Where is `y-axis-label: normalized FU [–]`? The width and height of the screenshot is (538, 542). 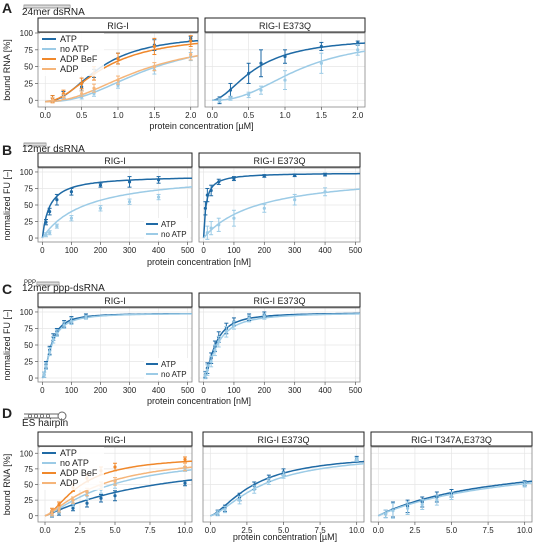 y-axis-label: normalized FU [–] is located at coordinates (7, 344).